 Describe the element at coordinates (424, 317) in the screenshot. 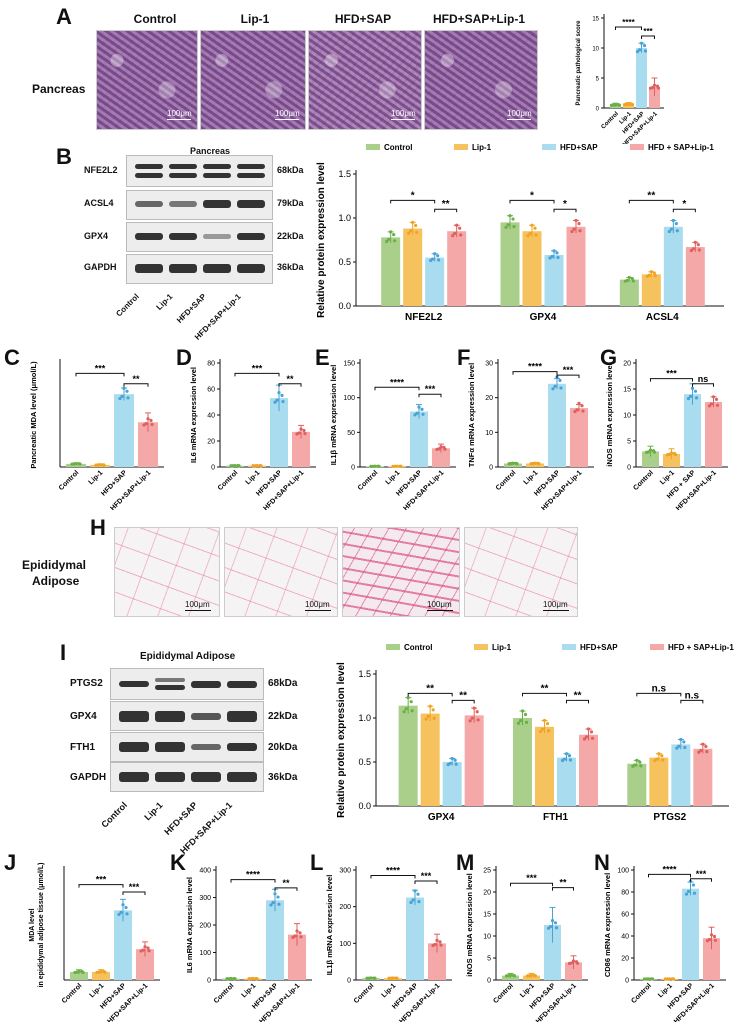

I see `chart-b-group-label: NFE2L2` at that location.